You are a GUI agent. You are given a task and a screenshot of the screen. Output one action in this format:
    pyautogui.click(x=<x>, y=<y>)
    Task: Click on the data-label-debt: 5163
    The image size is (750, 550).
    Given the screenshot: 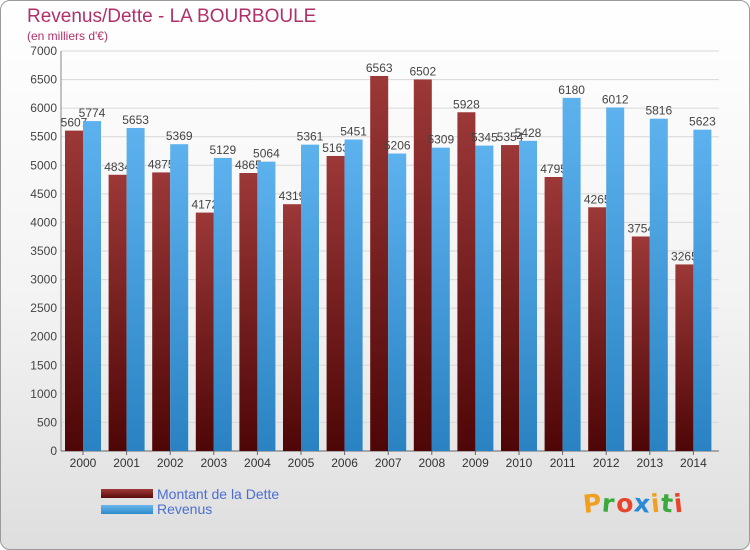 What is the action you would take?
    pyautogui.click(x=335, y=148)
    